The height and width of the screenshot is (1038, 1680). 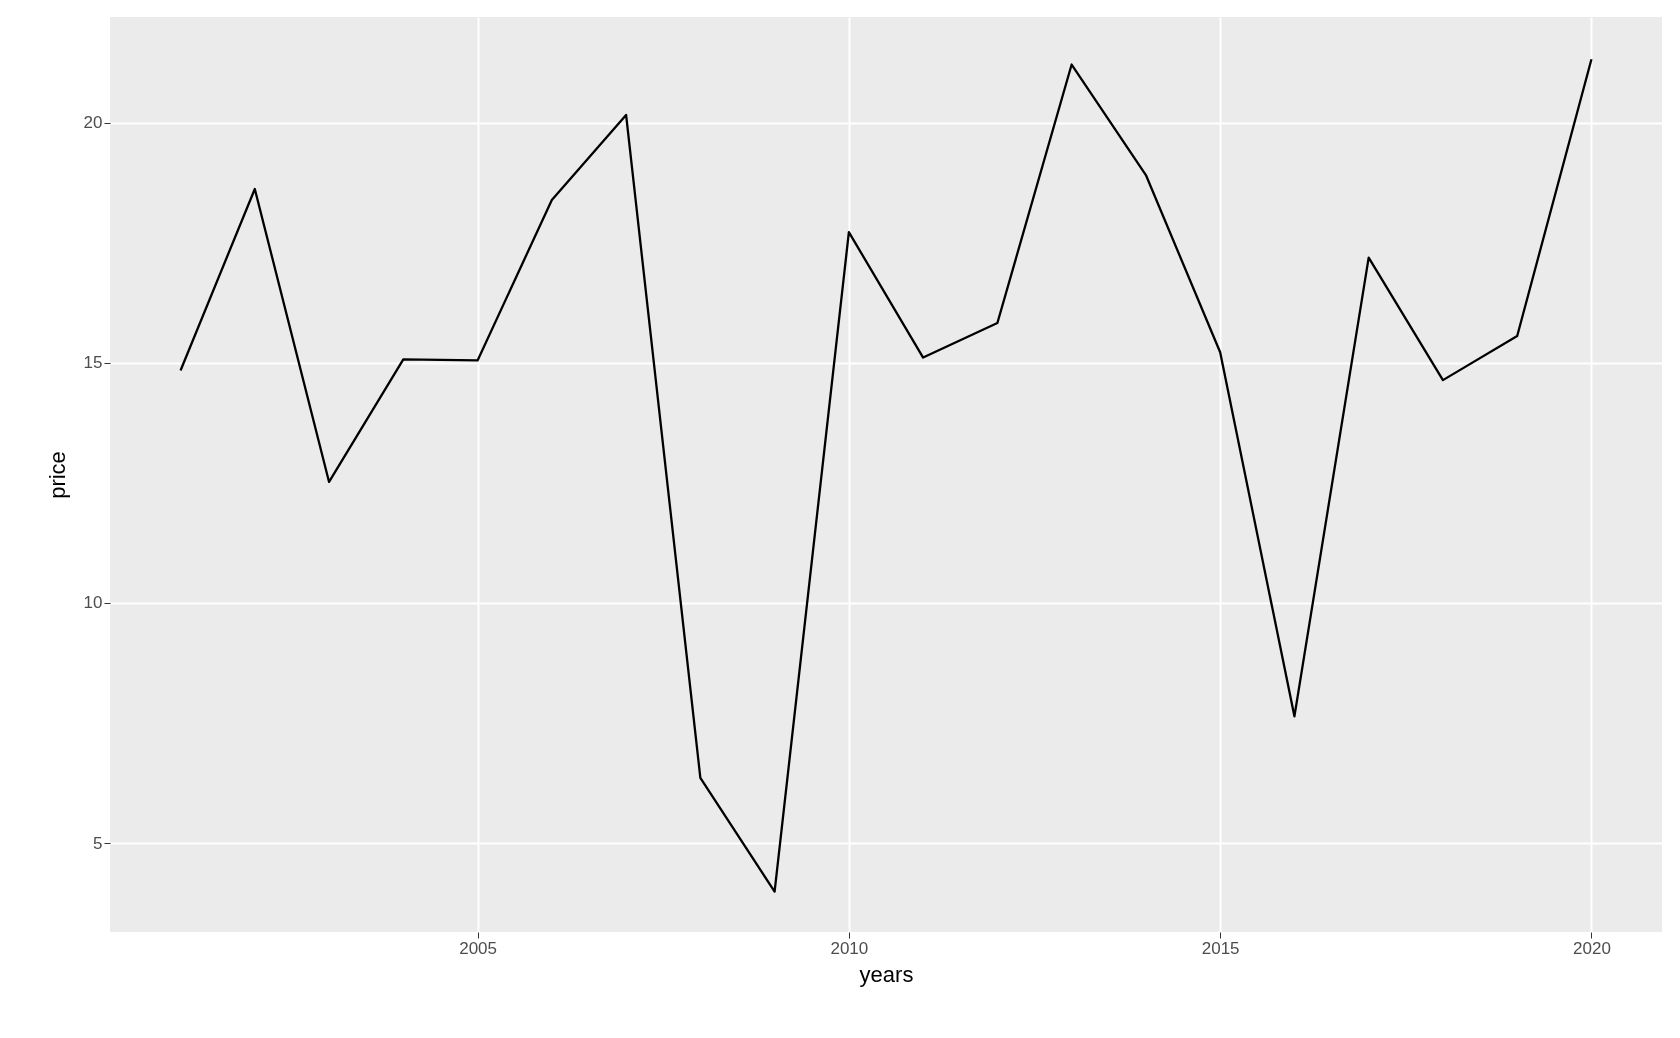 What do you see at coordinates (886, 974) in the screenshot?
I see `x-axis-title: years` at bounding box center [886, 974].